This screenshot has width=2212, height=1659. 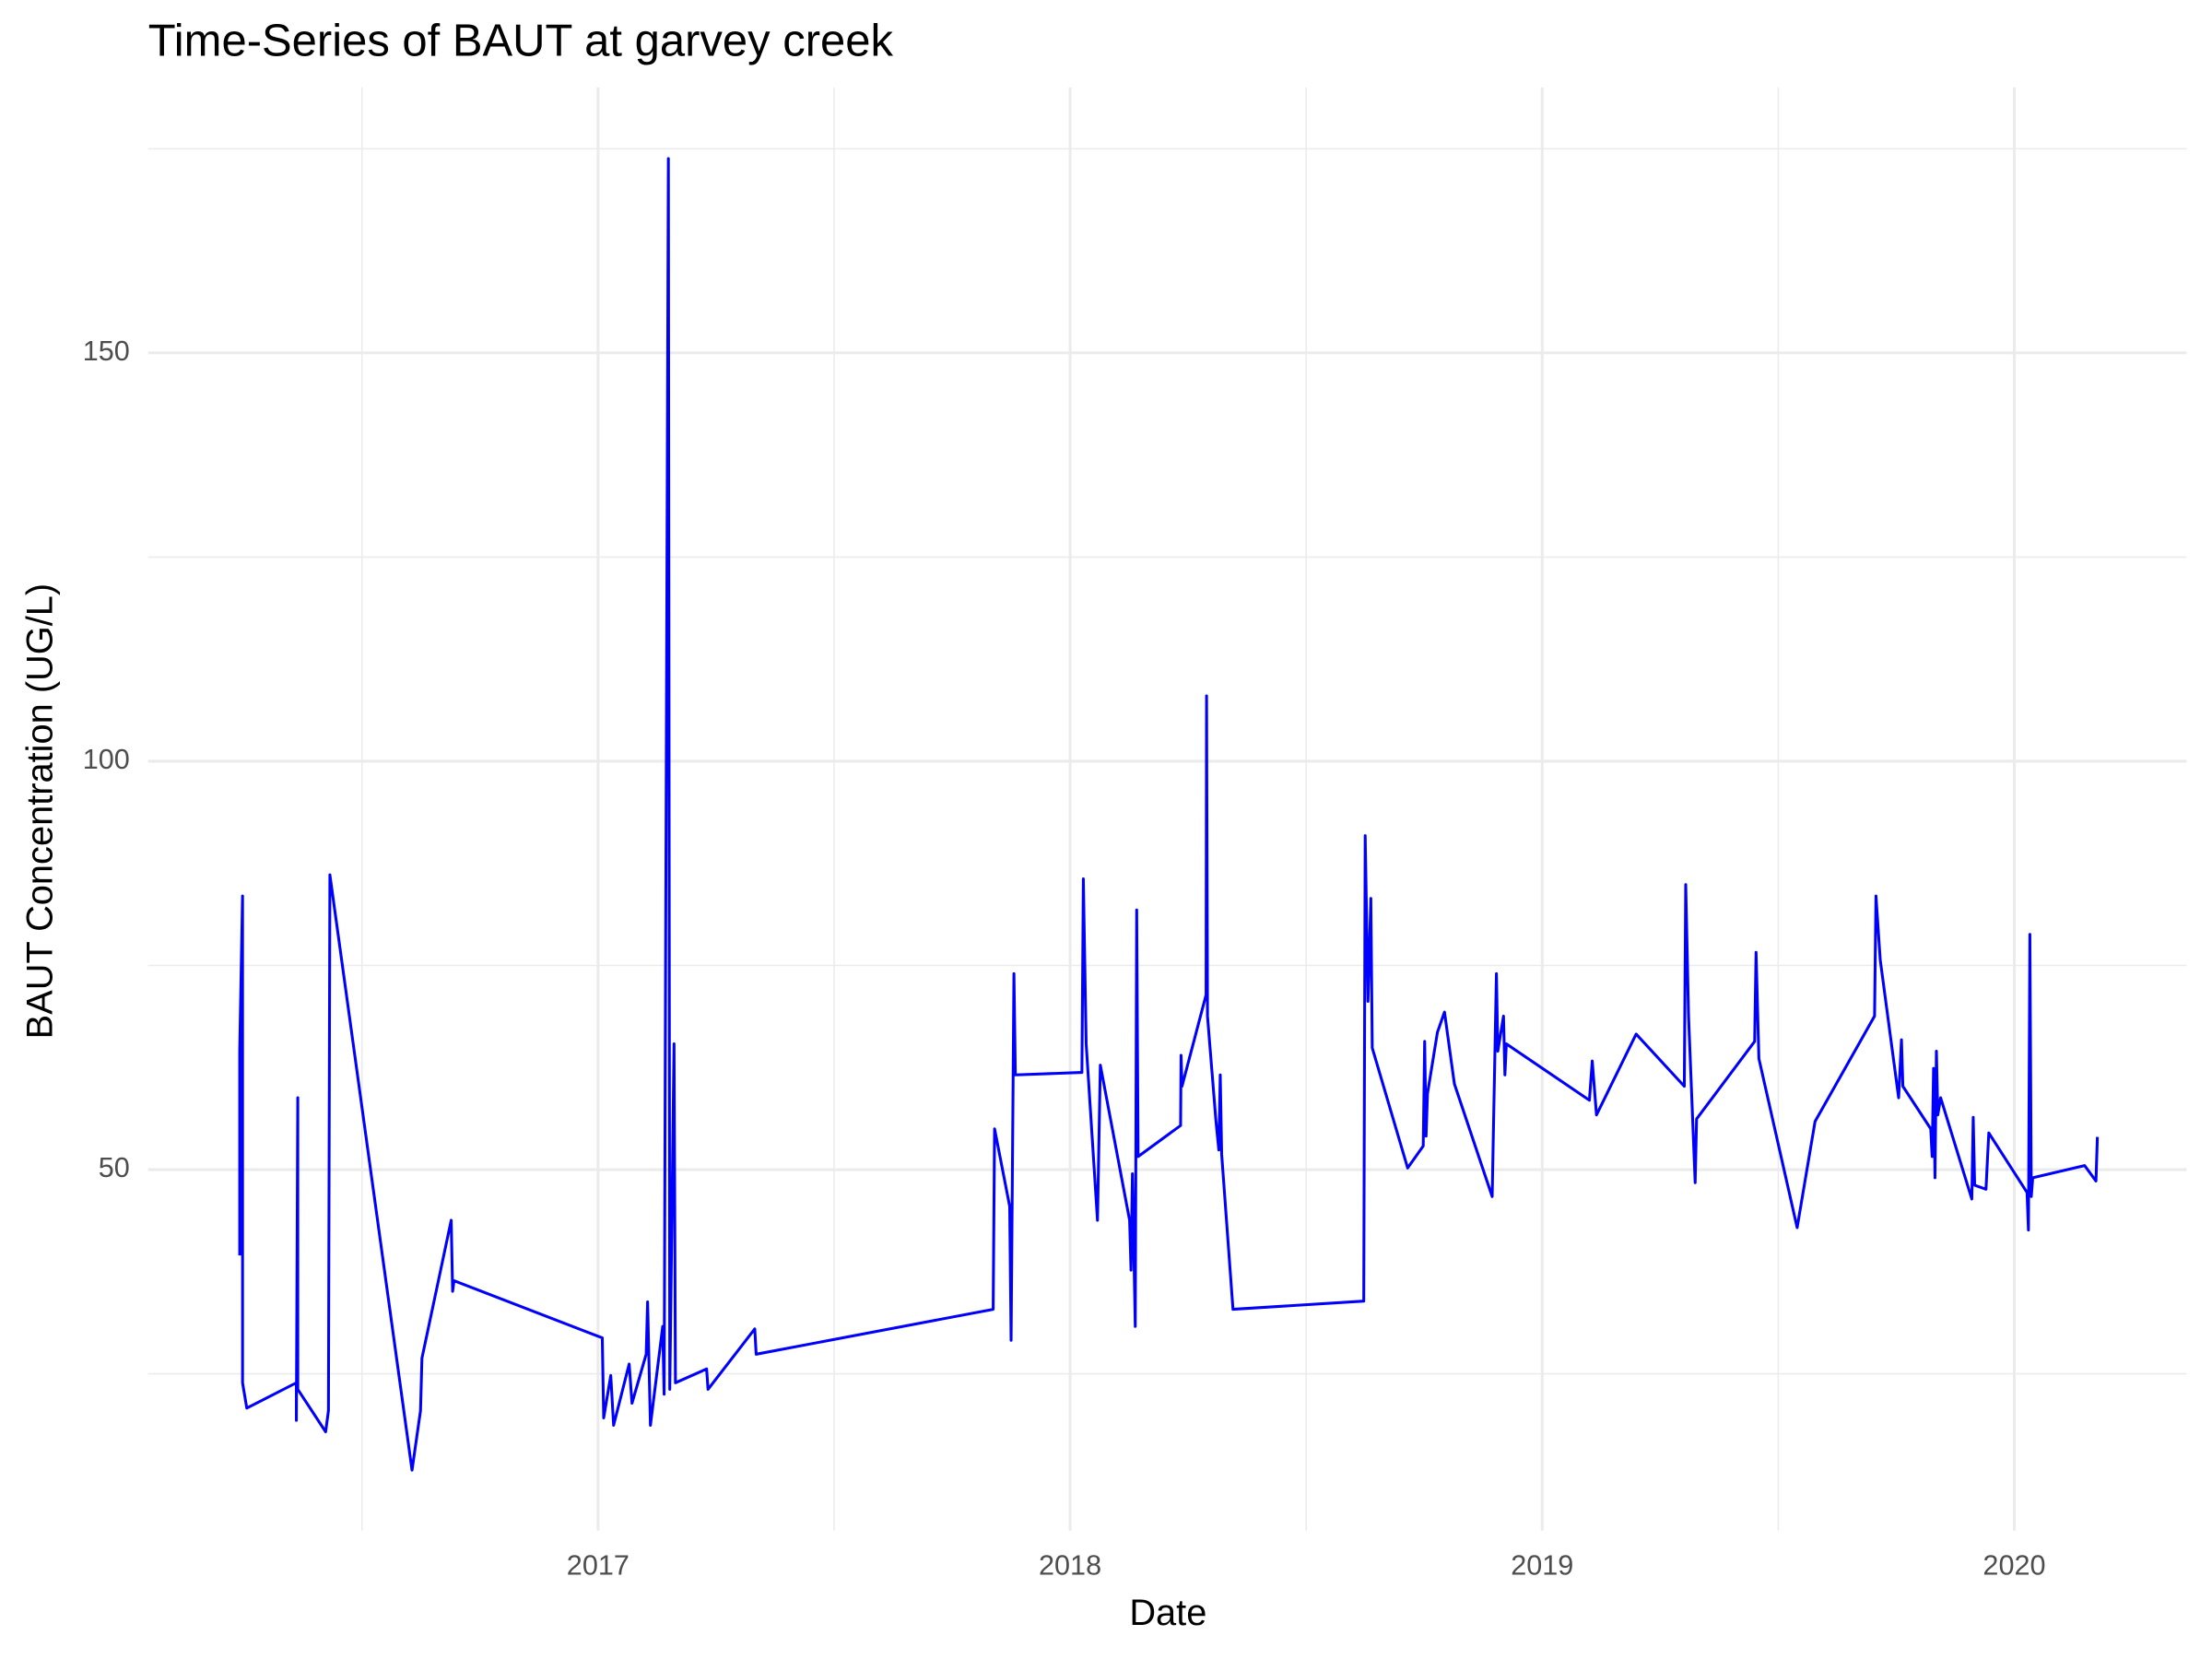 I want to click on x-tick-label: 2017, so click(x=598, y=1566).